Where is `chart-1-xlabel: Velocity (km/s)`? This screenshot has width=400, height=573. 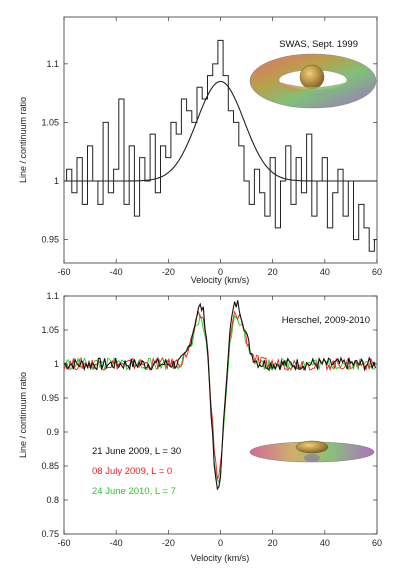 chart-1-xlabel: Velocity (km/s) is located at coordinates (220, 280).